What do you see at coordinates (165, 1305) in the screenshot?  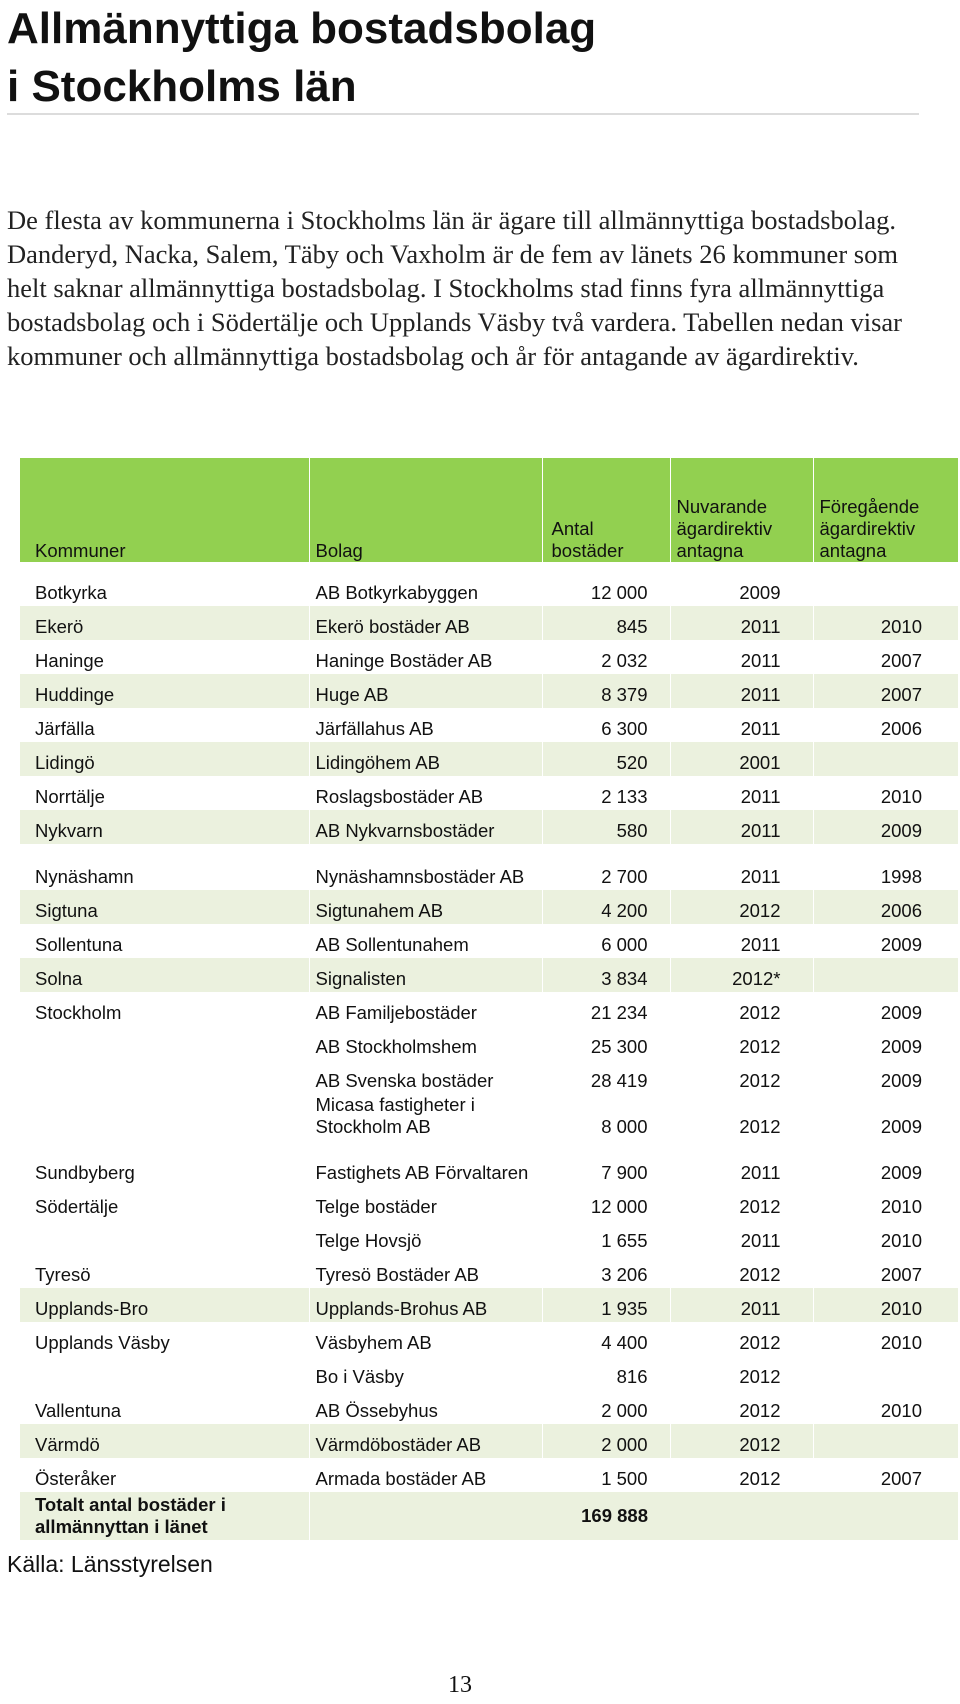 I see `cell-kommun: Upplands-Bro` at bounding box center [165, 1305].